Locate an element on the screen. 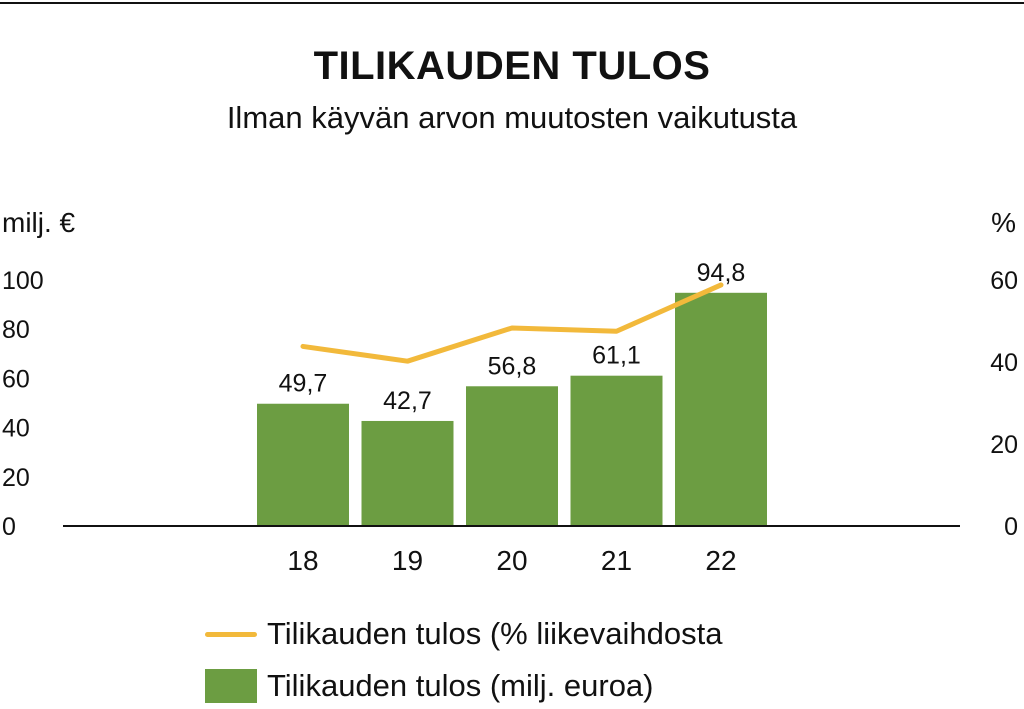  bar-label-19: 42,7 is located at coordinates (407, 401).